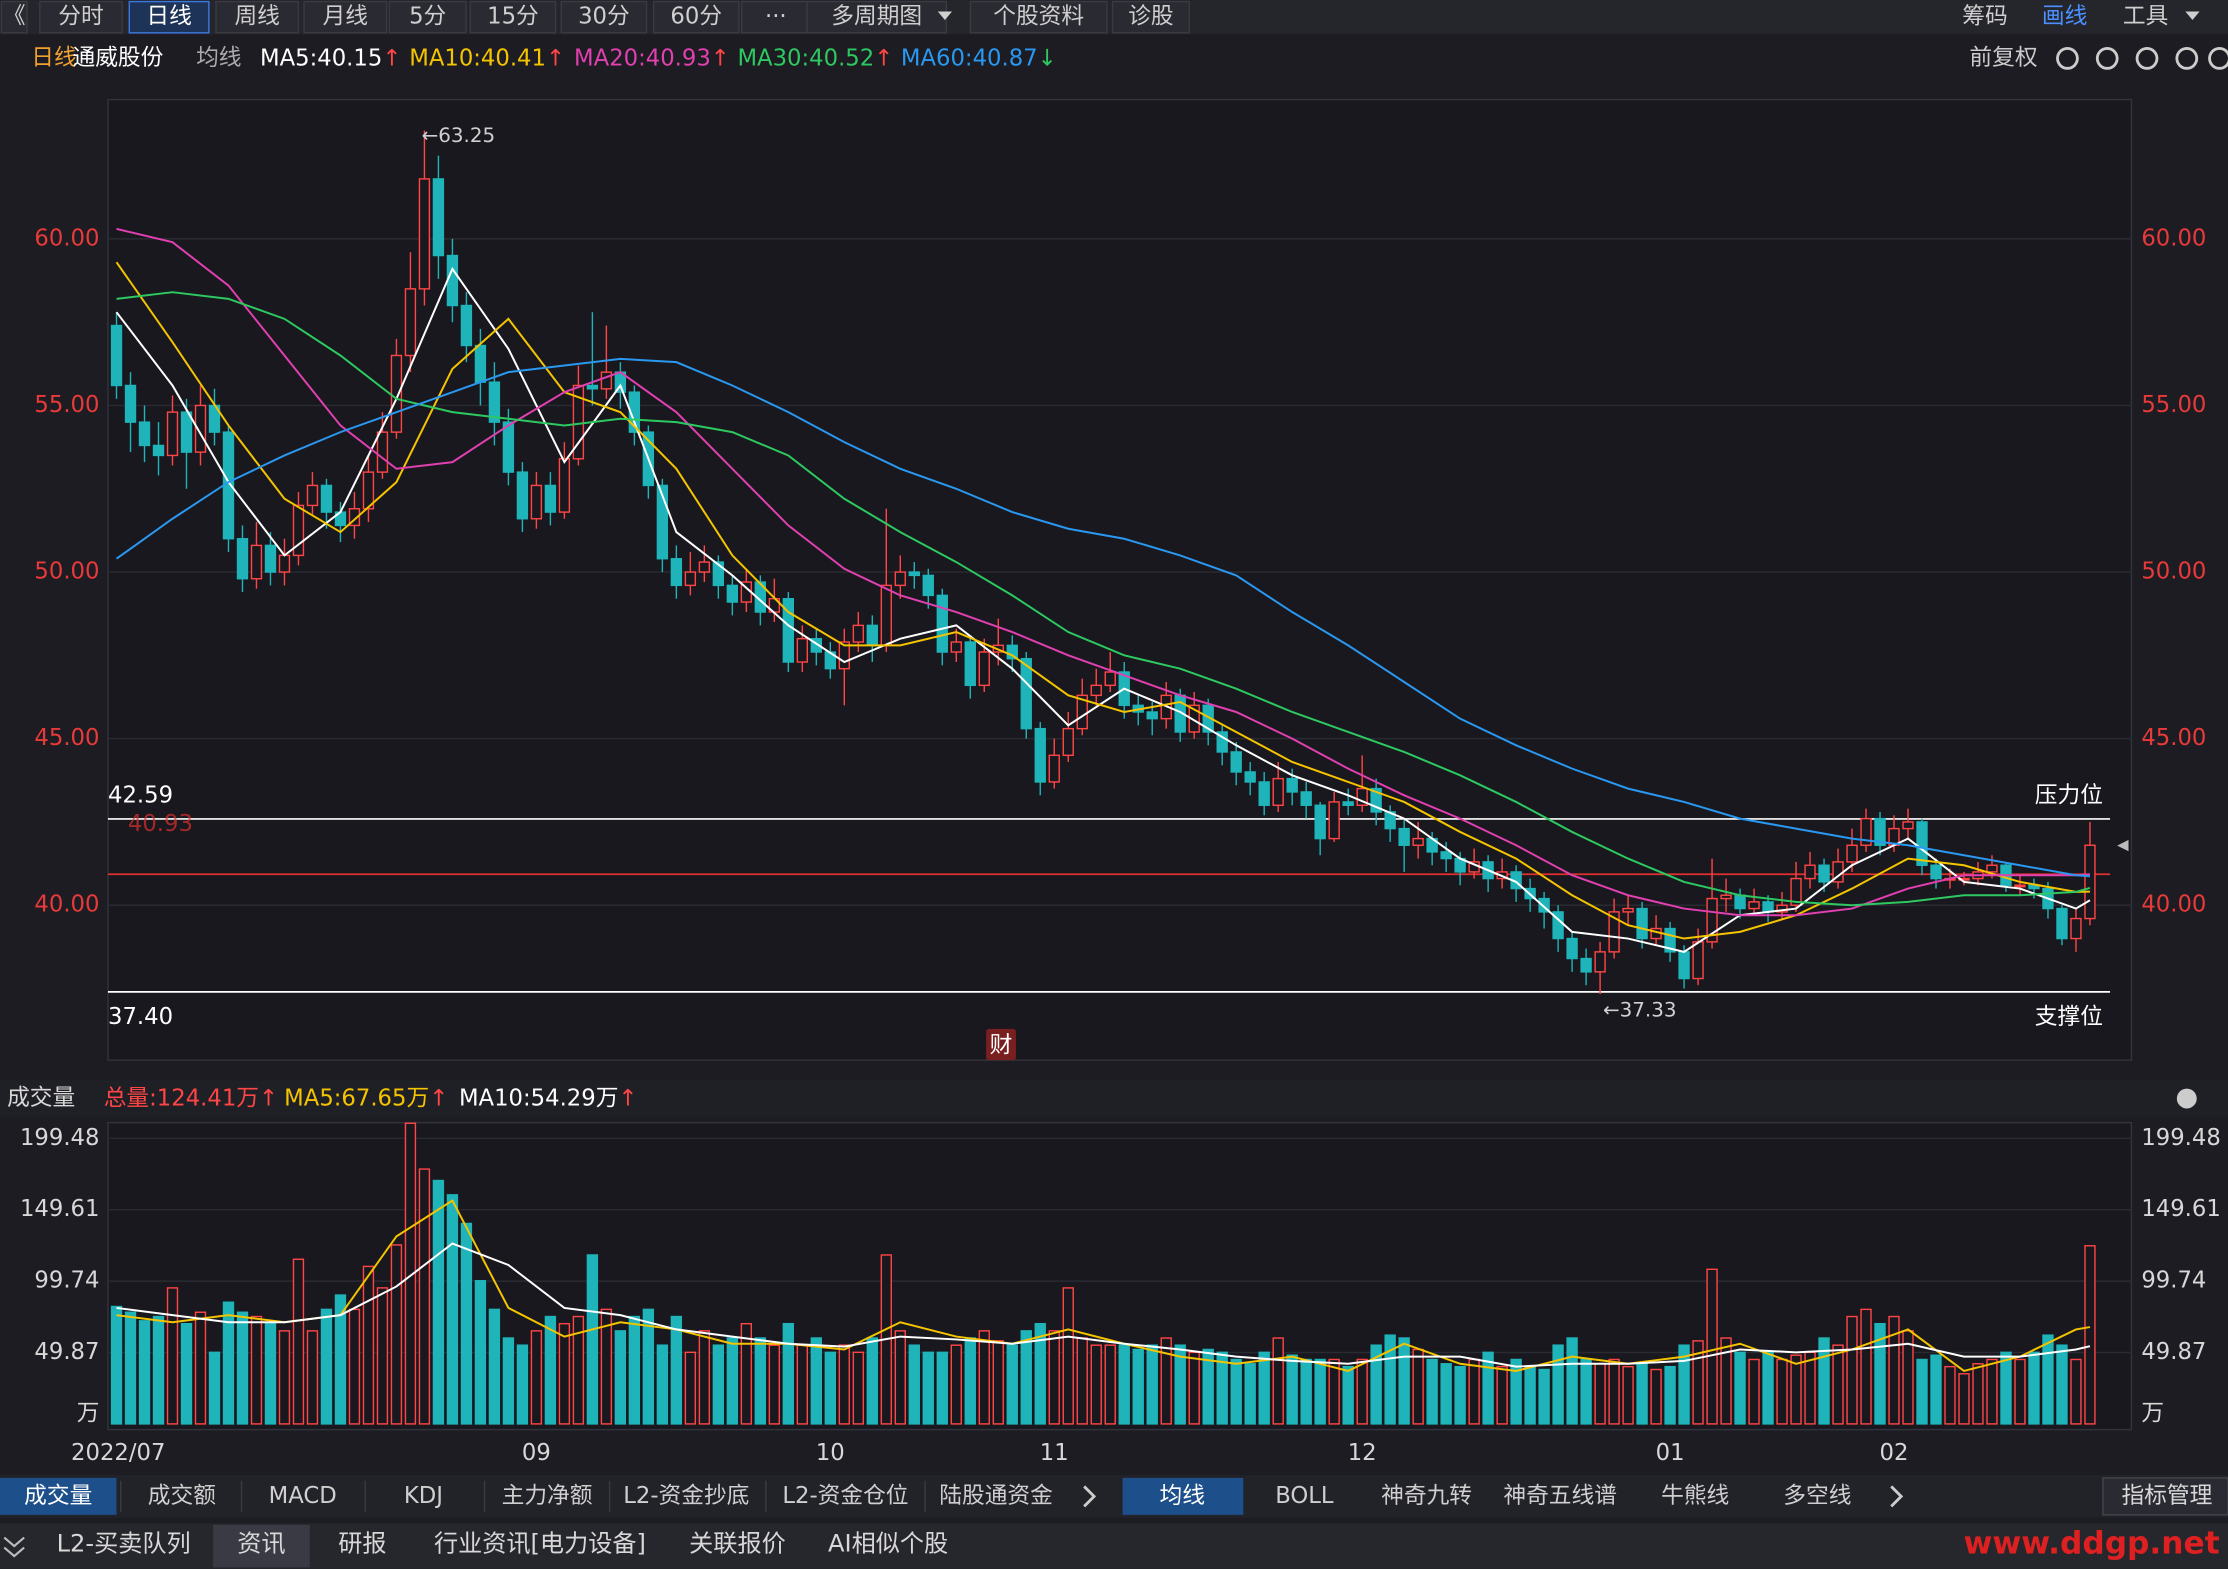 This screenshot has width=2228, height=1569. Describe the element at coordinates (1984, 17) in the screenshot. I see `toolbar-right: 筹码` at that location.